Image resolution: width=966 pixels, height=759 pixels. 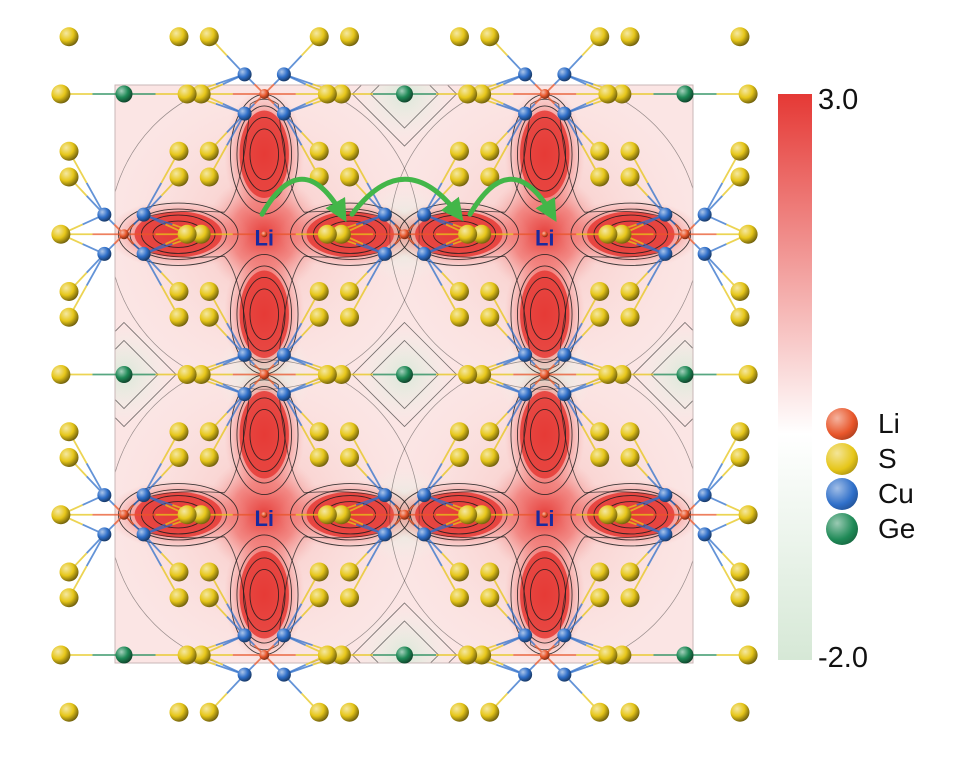 I want to click on cu-atom-icon, so click(x=842, y=493).